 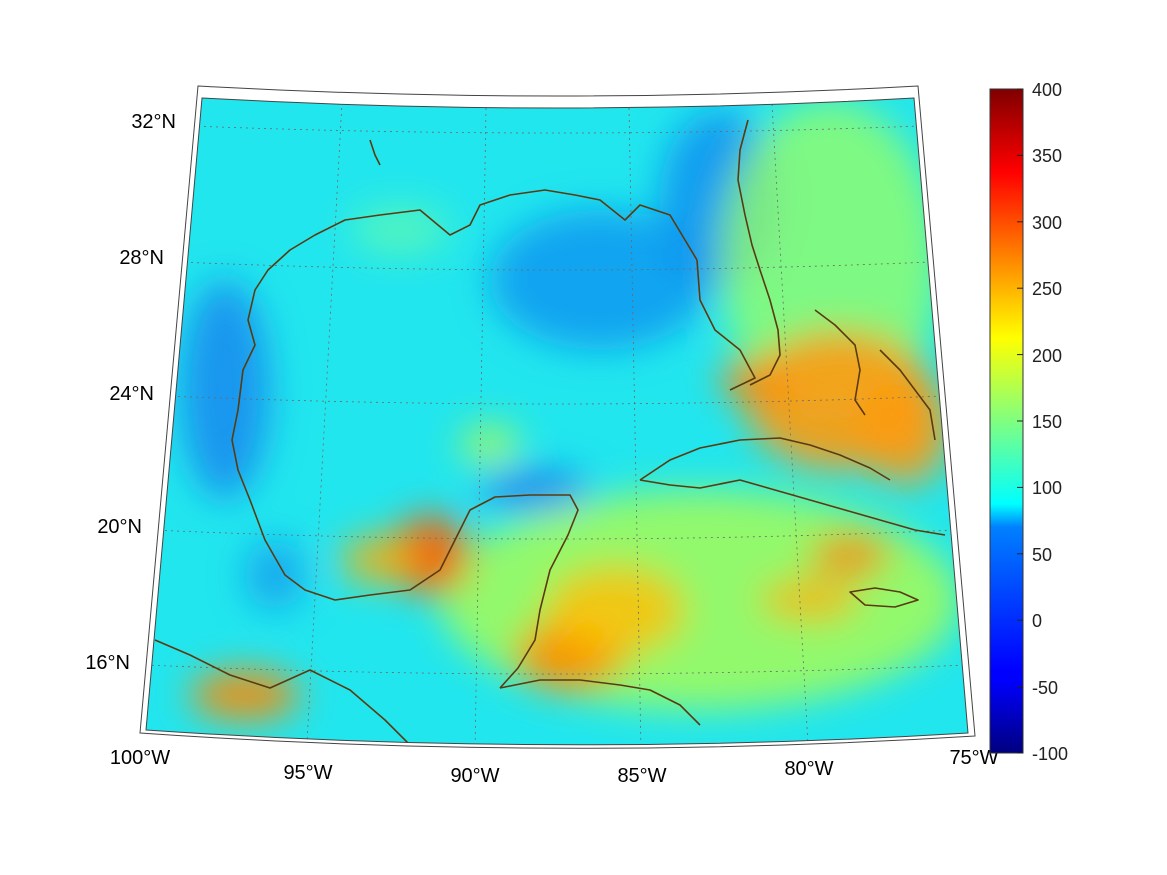 What do you see at coordinates (1047, 356) in the screenshot?
I see `cb-label-200: 200` at bounding box center [1047, 356].